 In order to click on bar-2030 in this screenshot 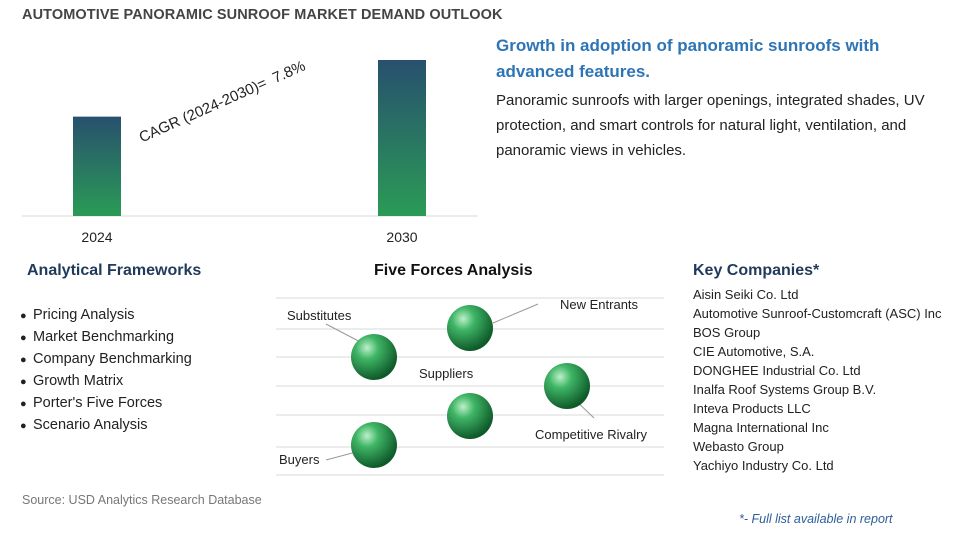, I will do `click(402, 138)`.